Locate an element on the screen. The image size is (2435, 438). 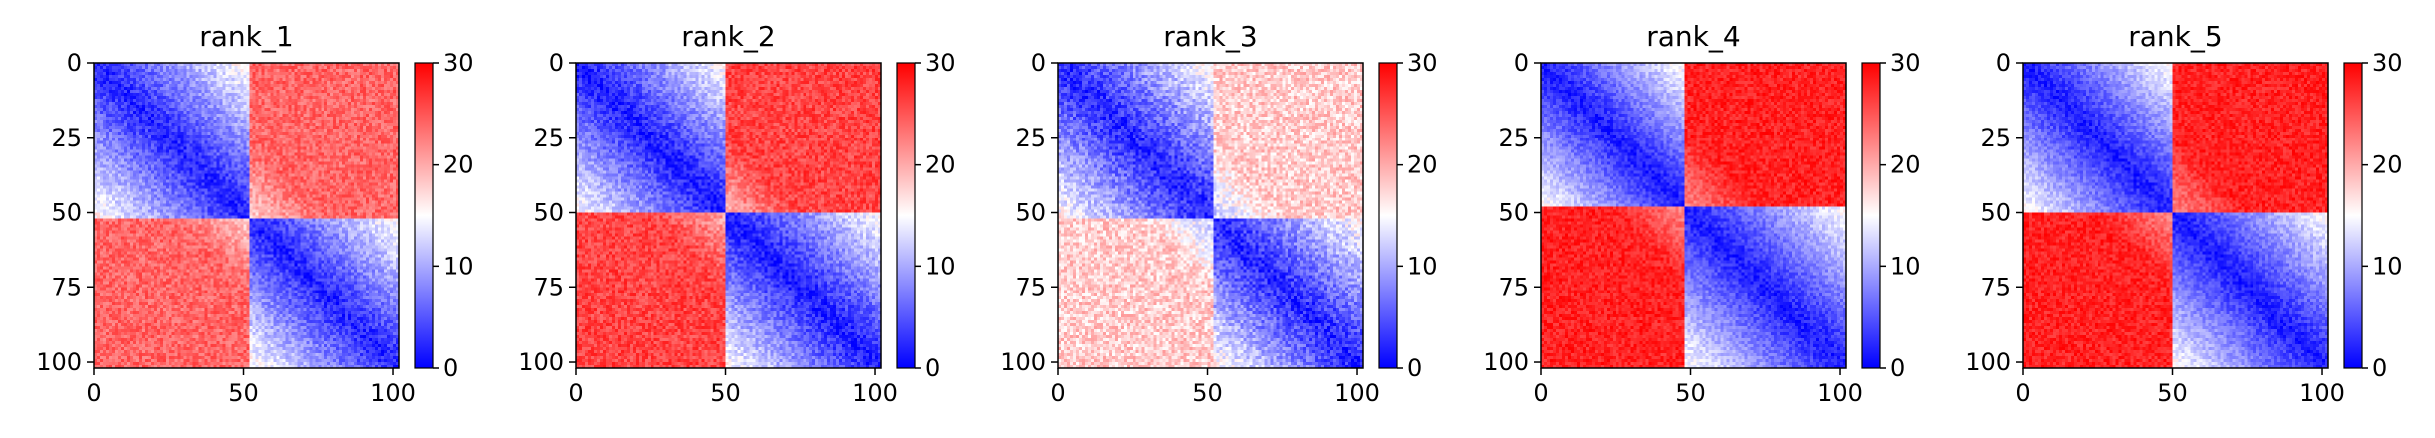
panel-title: rank_2 is located at coordinates (728, 36).